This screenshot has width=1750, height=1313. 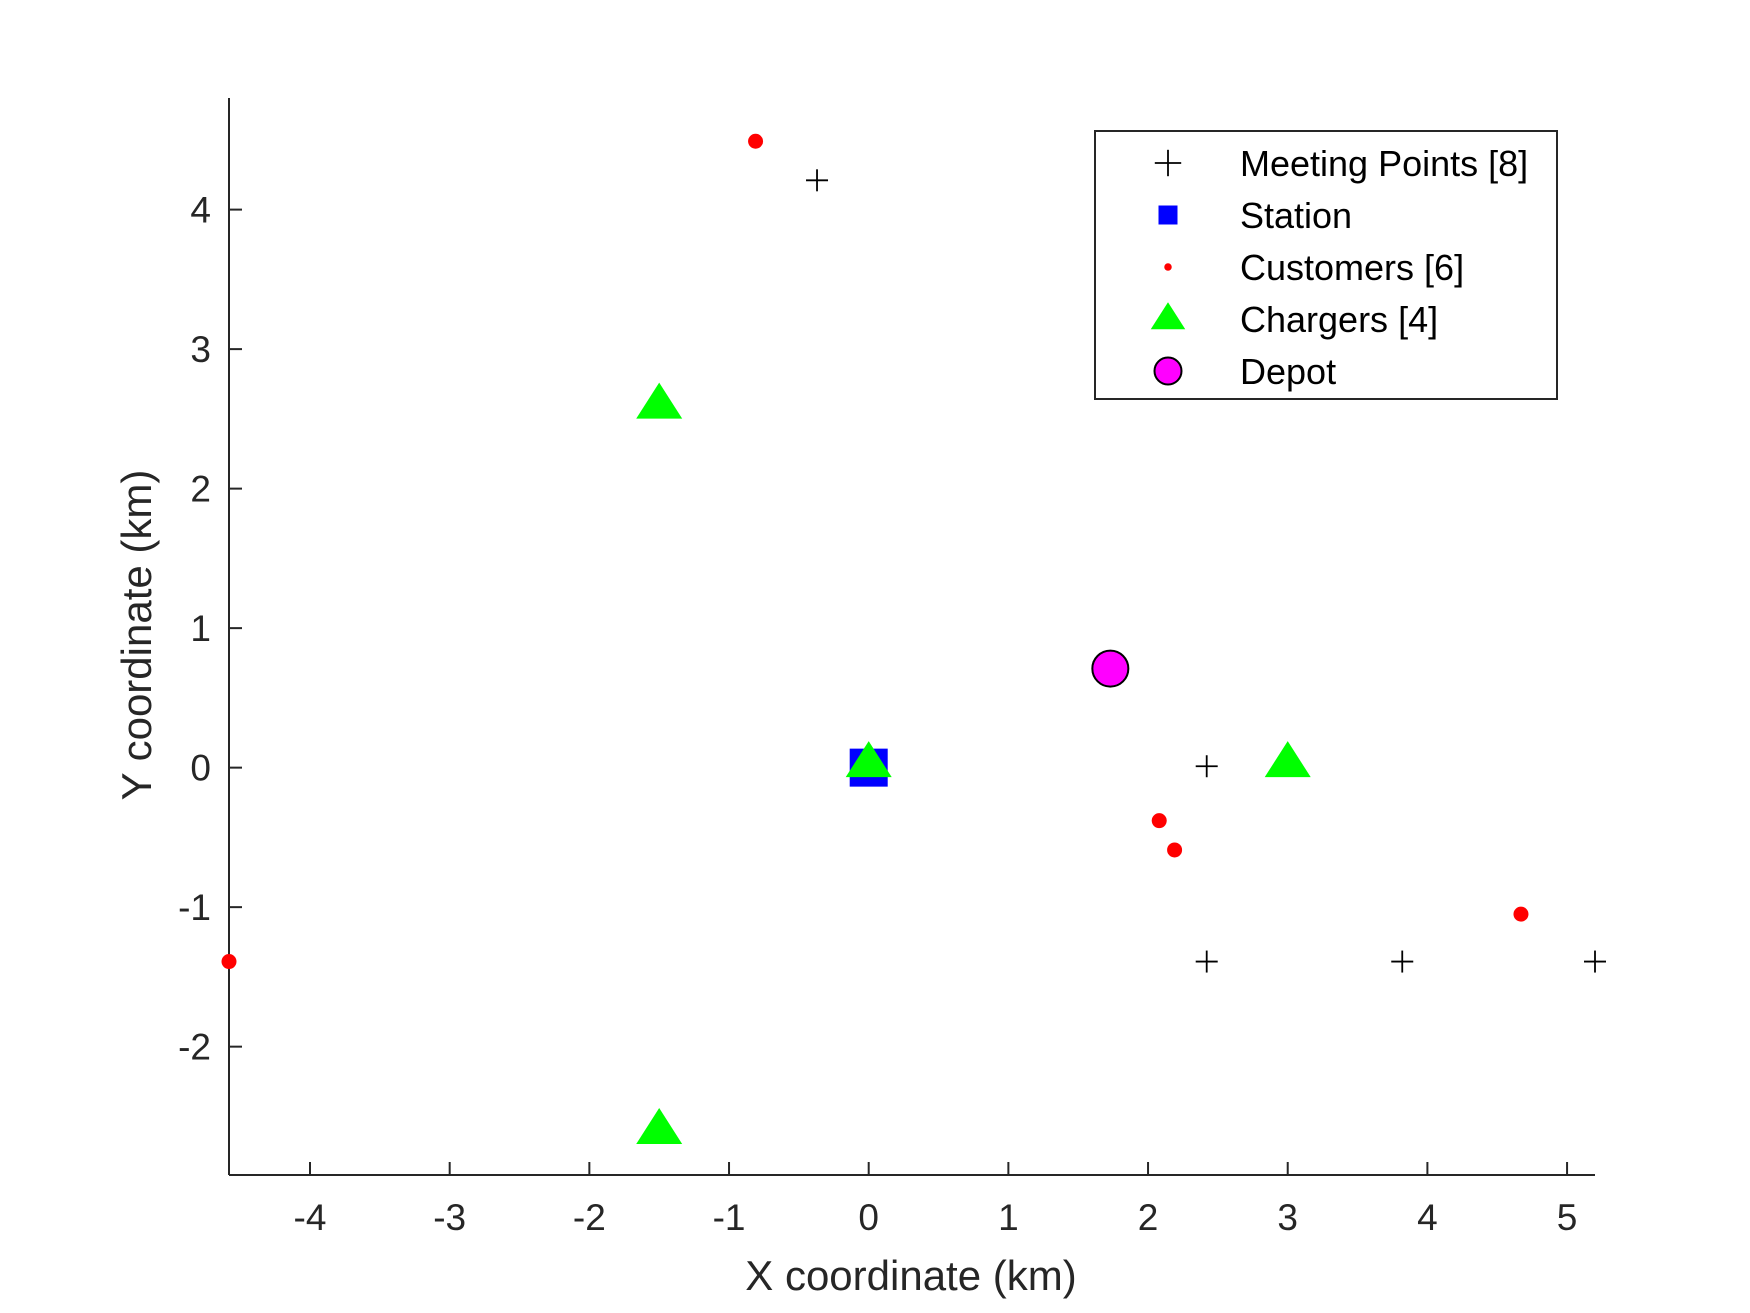 What do you see at coordinates (310, 1217) in the screenshot?
I see `x-tick-label: -4` at bounding box center [310, 1217].